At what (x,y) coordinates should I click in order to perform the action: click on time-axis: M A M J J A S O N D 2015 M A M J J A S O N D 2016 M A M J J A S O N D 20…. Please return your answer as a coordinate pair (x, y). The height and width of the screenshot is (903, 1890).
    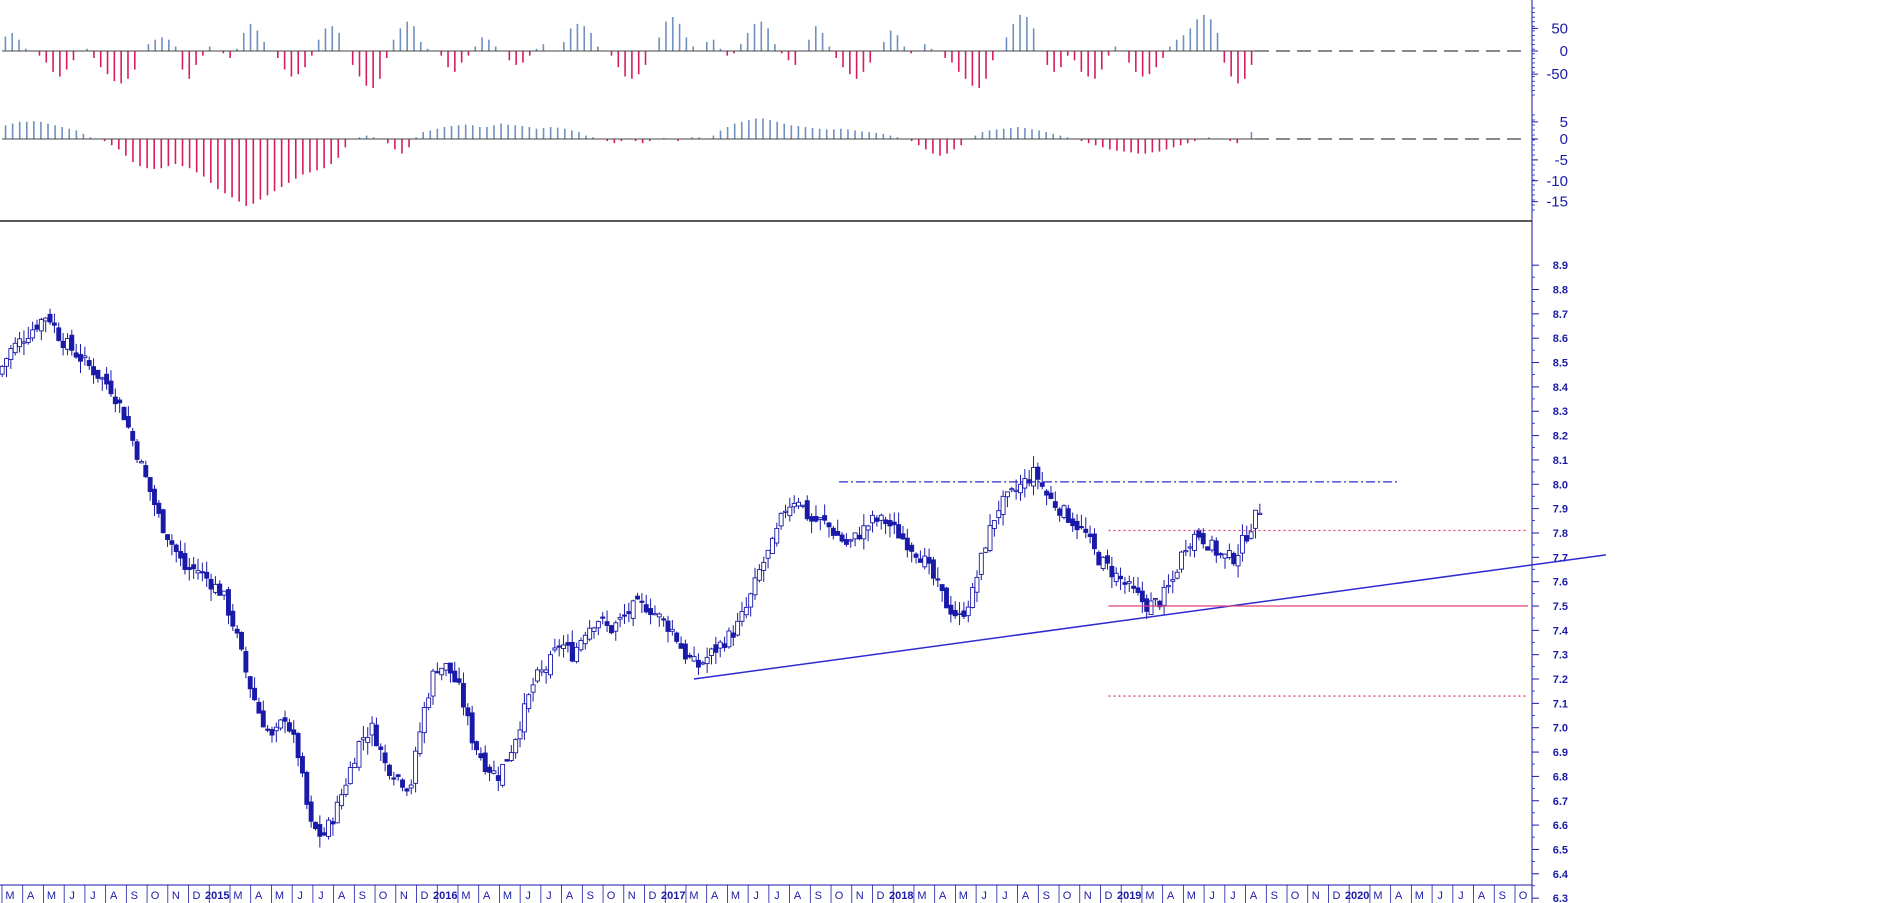
    Looking at the image, I should click on (764, 894).